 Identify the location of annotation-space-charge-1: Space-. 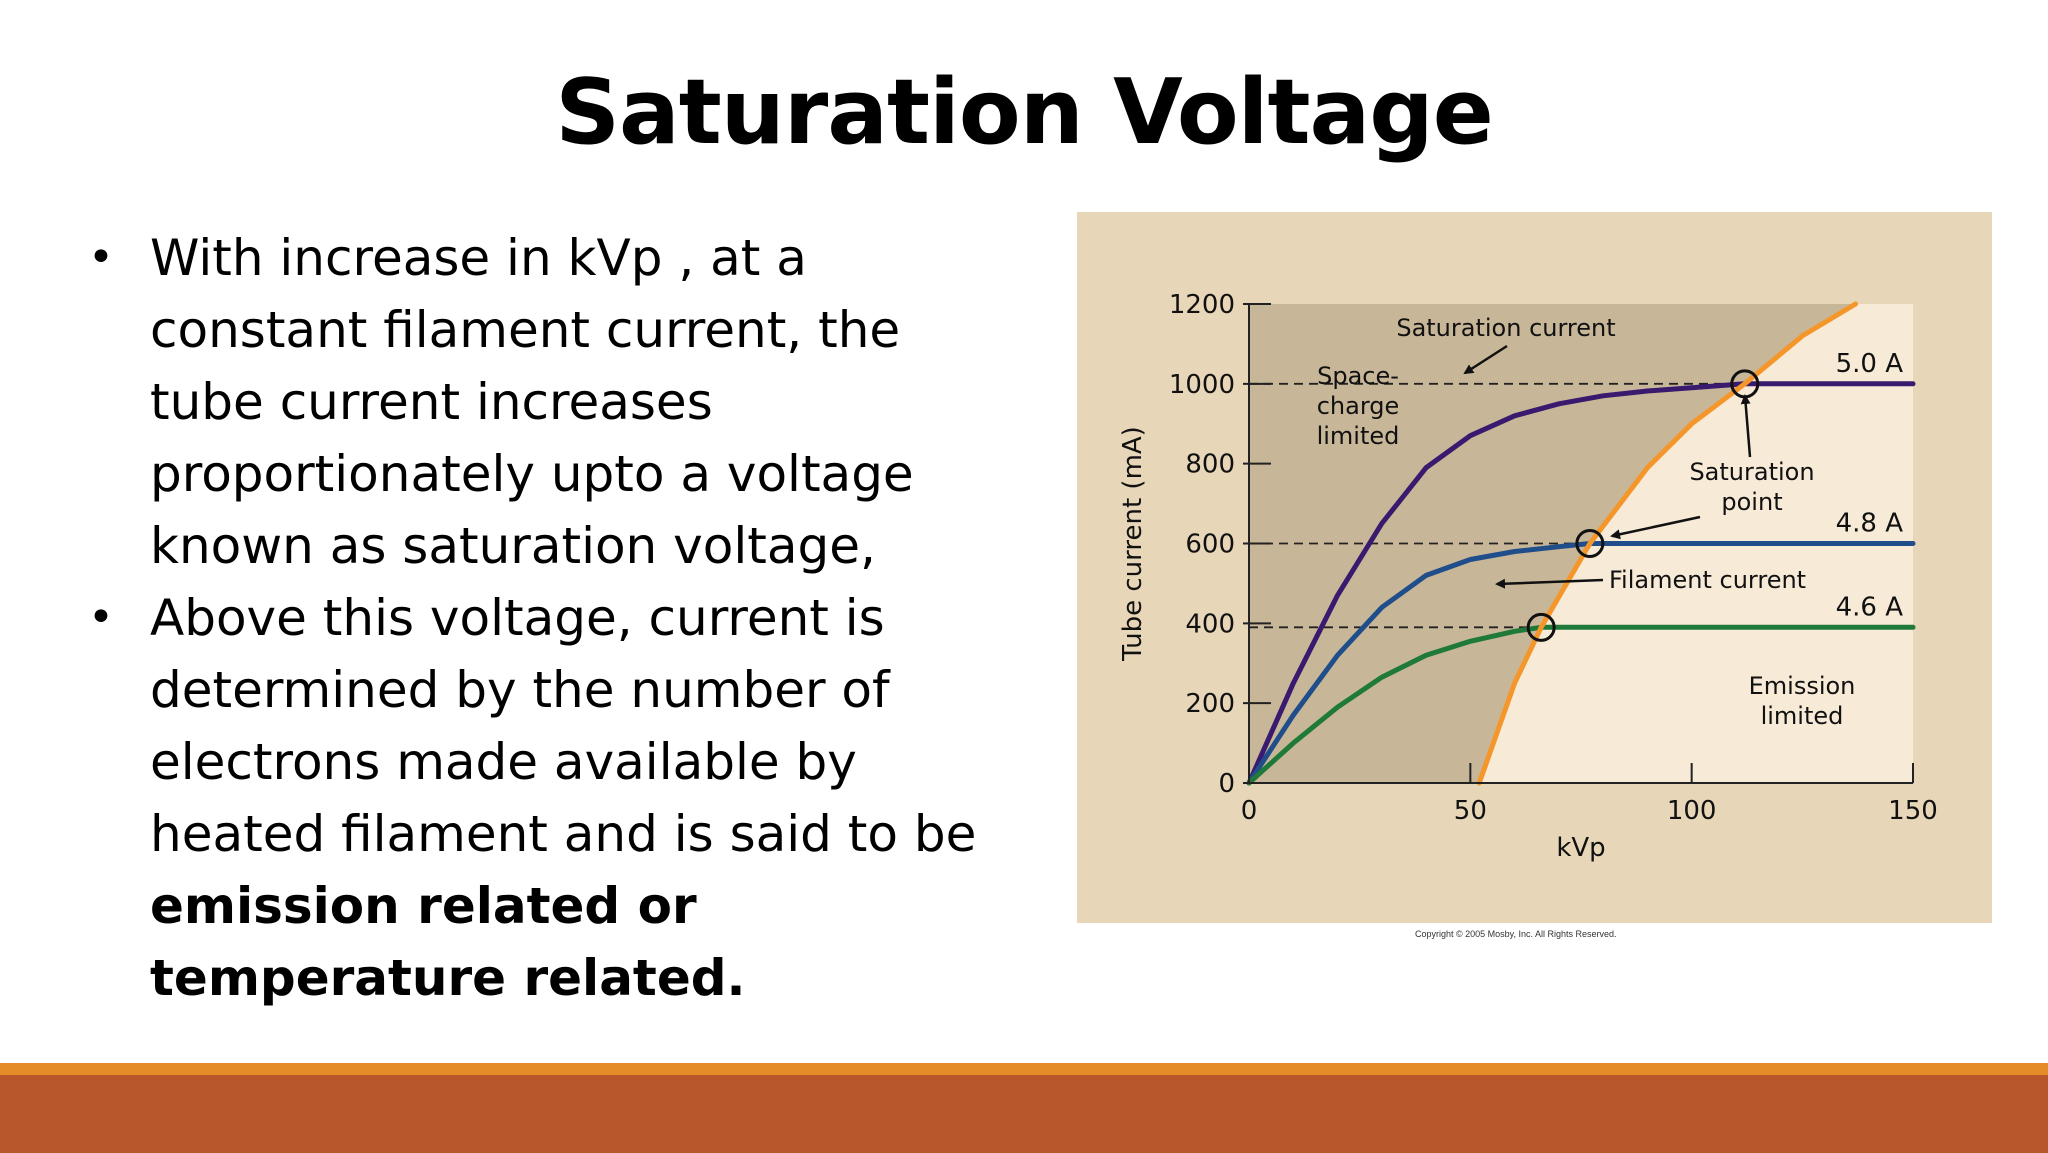
(1358, 376).